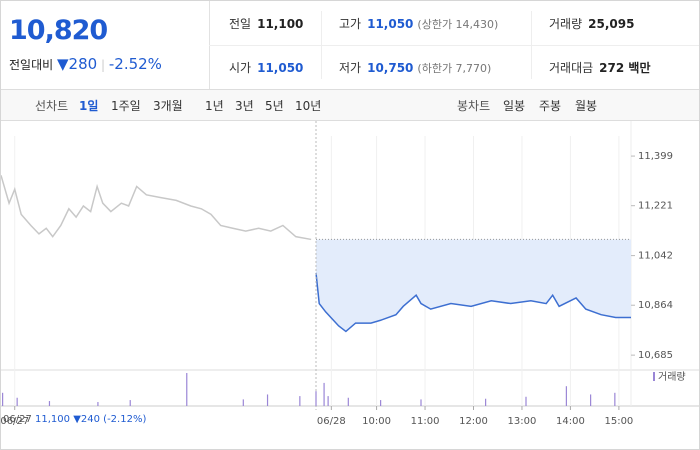 The image size is (700, 450). What do you see at coordinates (135, 64) in the screenshot?
I see `change-rate: -2.52%` at bounding box center [135, 64].